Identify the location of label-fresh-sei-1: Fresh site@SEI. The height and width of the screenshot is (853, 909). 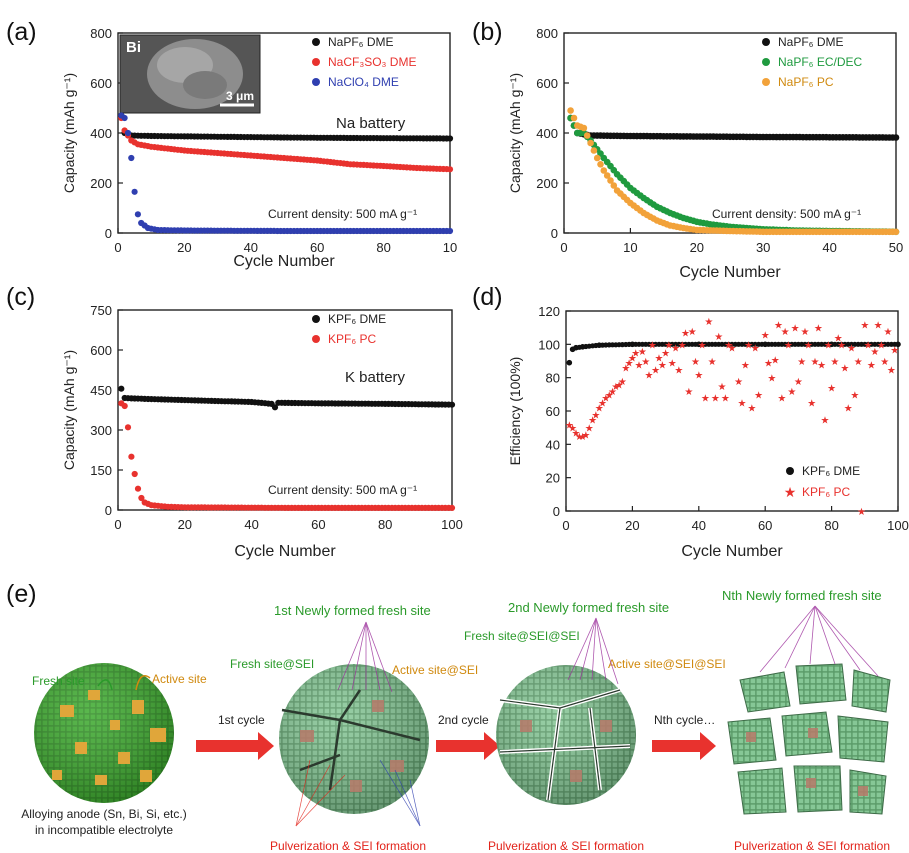
(272, 664).